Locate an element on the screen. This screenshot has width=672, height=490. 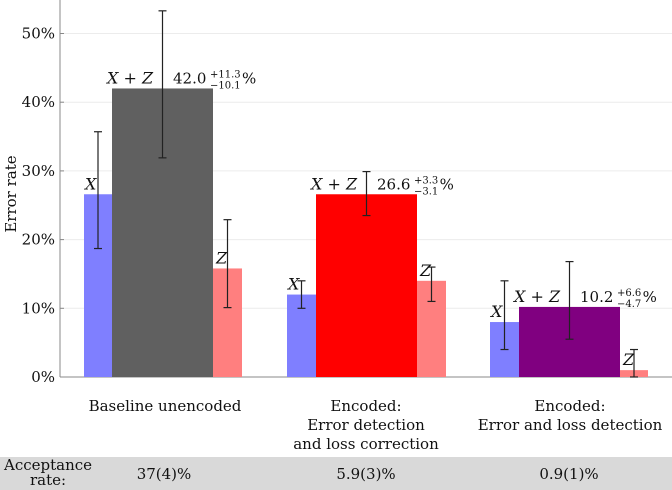
value-minus-error: −3.1 is located at coordinates (426, 191).